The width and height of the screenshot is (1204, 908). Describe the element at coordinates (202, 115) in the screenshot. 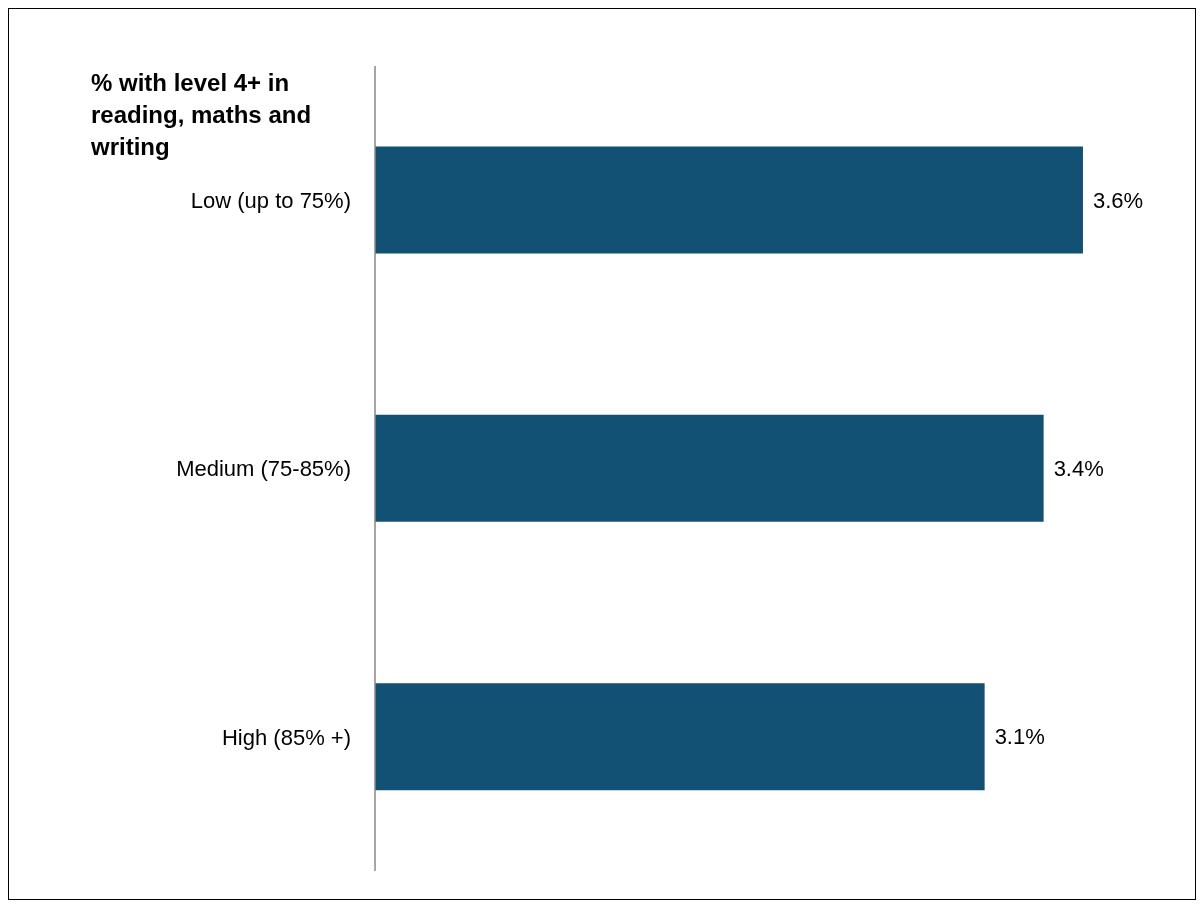

I see `y-axis-title: % with level 4+ in reading, maths and writing` at that location.